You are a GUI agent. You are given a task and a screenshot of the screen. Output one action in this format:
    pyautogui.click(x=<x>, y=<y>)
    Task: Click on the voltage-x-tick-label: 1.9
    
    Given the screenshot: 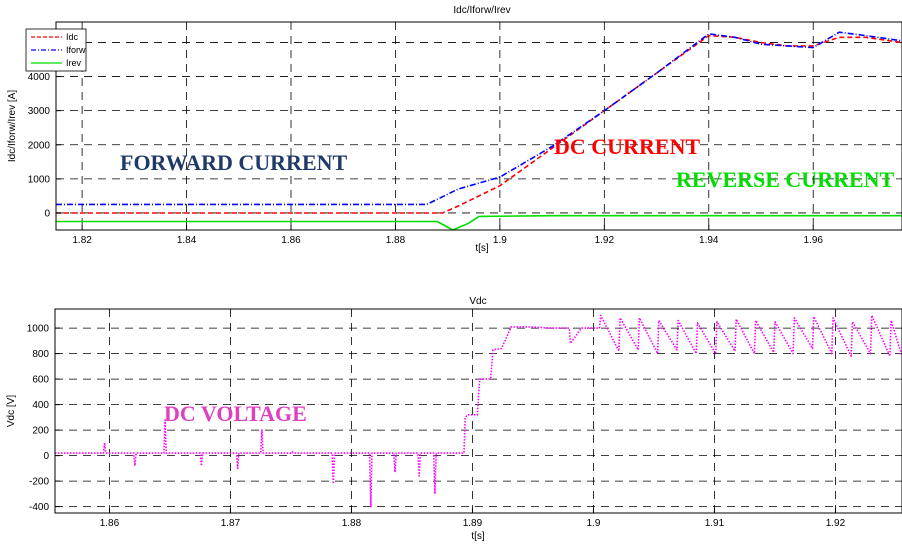 What is the action you would take?
    pyautogui.click(x=593, y=523)
    